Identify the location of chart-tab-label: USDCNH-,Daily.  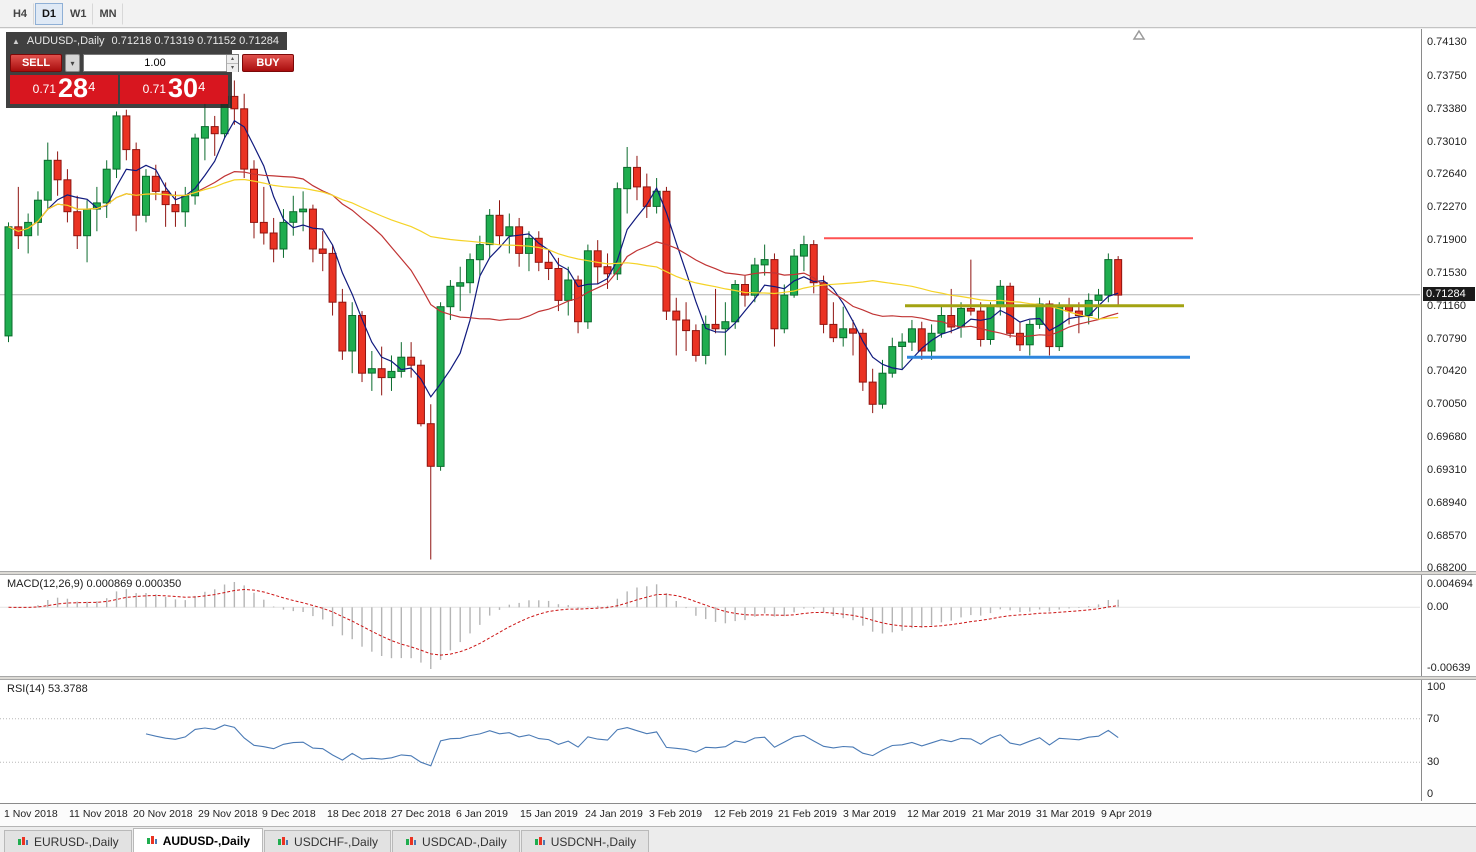
(593, 841).